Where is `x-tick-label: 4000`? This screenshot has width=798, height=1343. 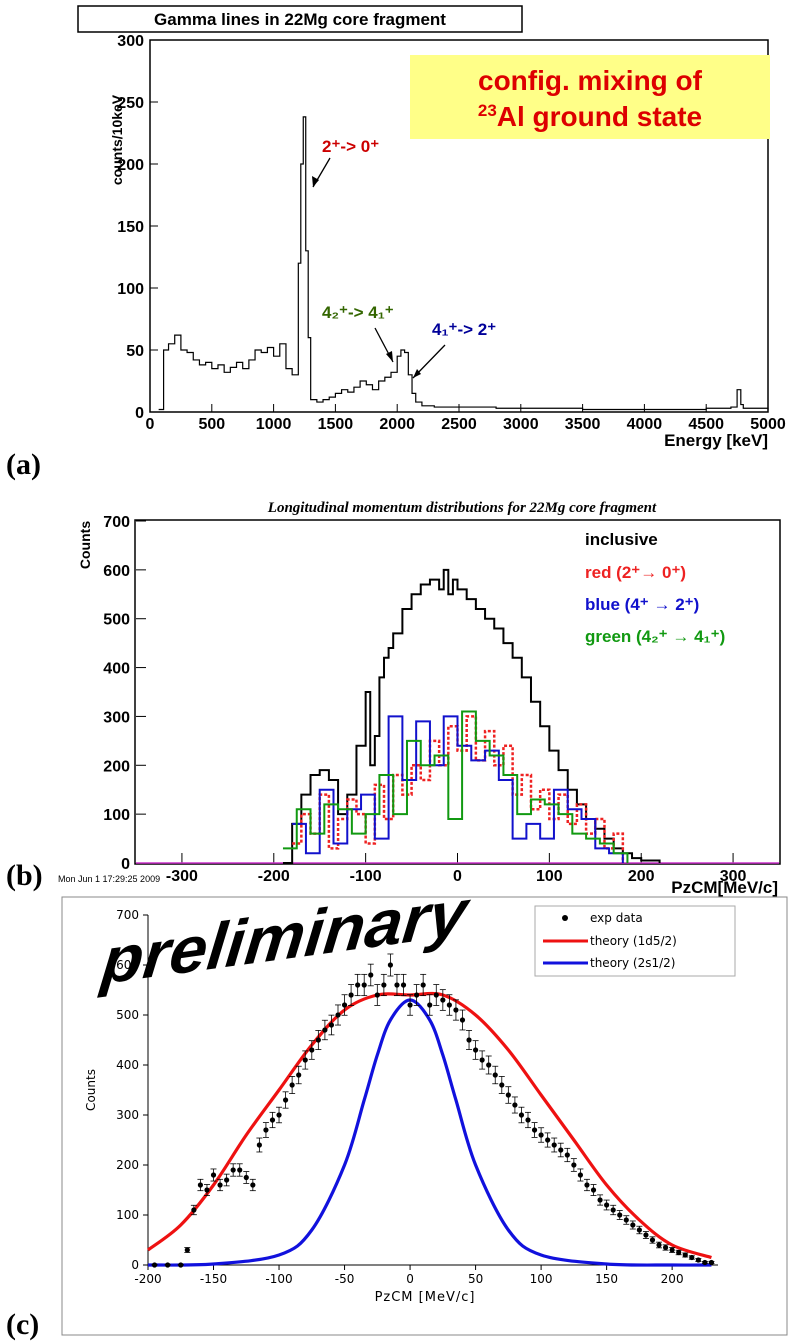 x-tick-label: 4000 is located at coordinates (645, 424).